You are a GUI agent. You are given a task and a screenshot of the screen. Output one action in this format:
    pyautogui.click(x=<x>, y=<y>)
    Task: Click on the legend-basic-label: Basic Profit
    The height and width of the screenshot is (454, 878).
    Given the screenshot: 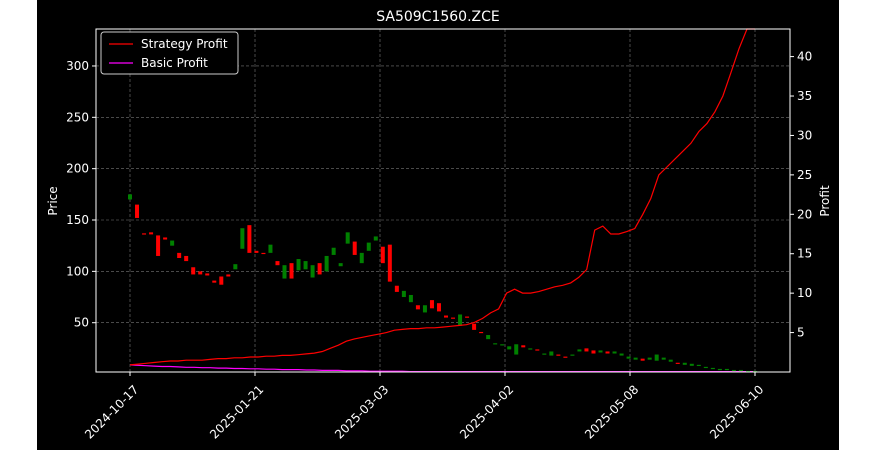 What is the action you would take?
    pyautogui.click(x=174, y=63)
    